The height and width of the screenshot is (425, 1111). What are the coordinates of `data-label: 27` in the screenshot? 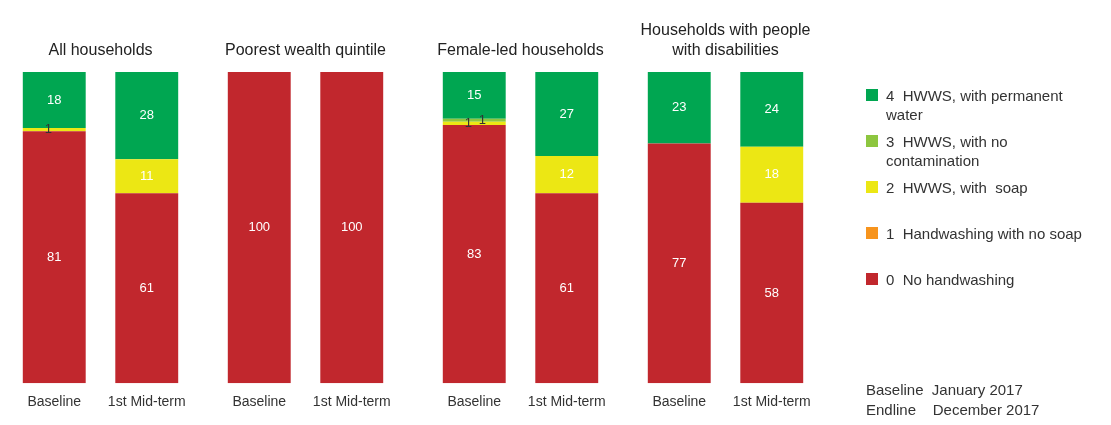 It's located at (566, 113).